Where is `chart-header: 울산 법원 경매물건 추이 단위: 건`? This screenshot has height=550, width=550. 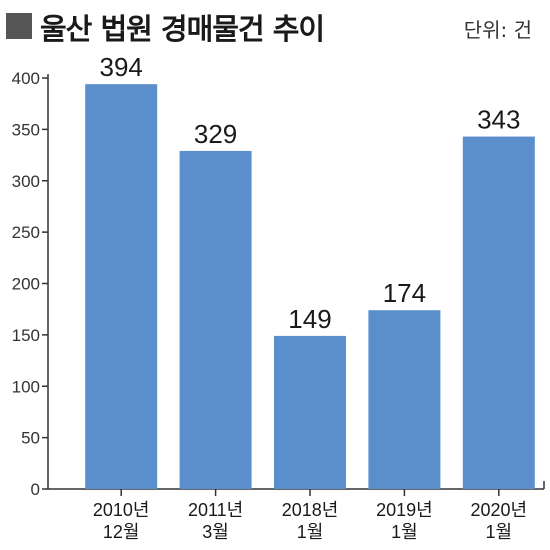 chart-header: 울산 법원 경매물건 추이 단위: 건 is located at coordinates (275, 26).